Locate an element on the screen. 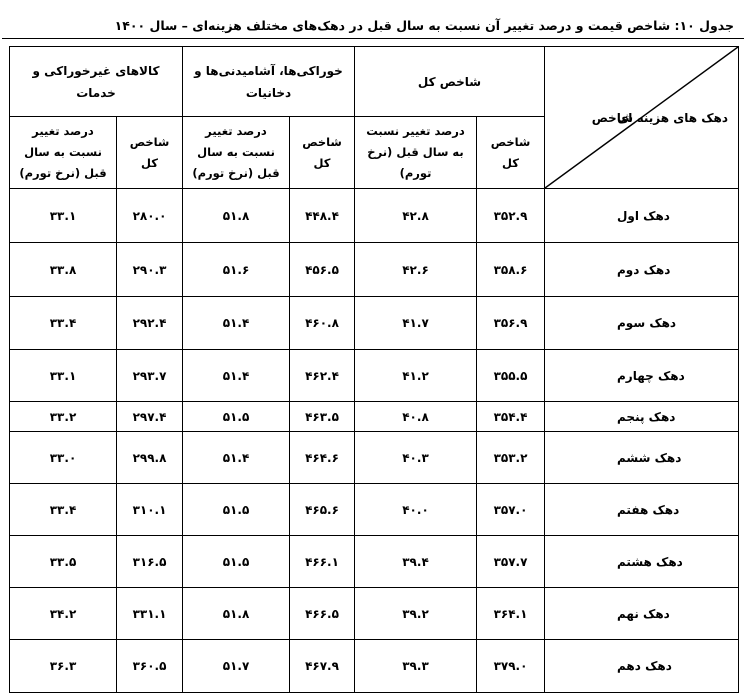 This screenshot has height=694, width=746. subheader-total-change: درصد تغییر نسبت به سال قبل (نرخ تورم) is located at coordinates (415, 152).